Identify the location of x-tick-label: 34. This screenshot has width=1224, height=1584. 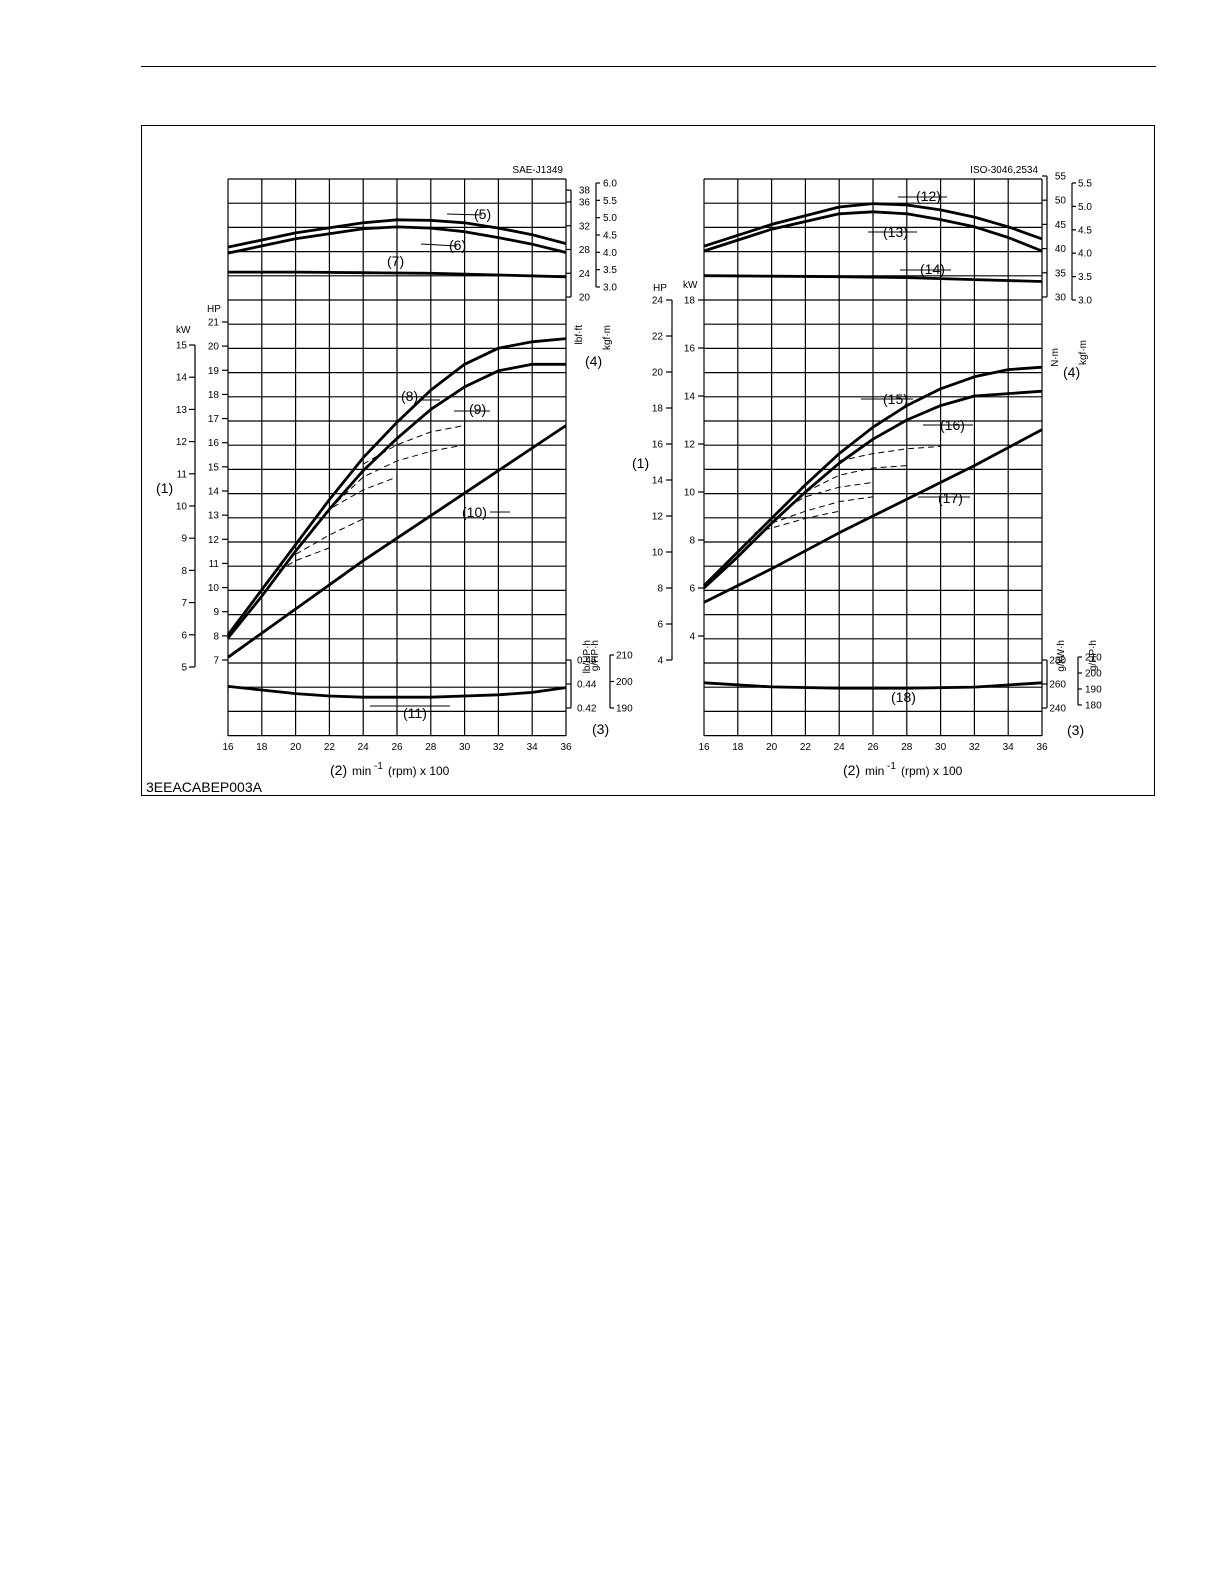
(533, 747).